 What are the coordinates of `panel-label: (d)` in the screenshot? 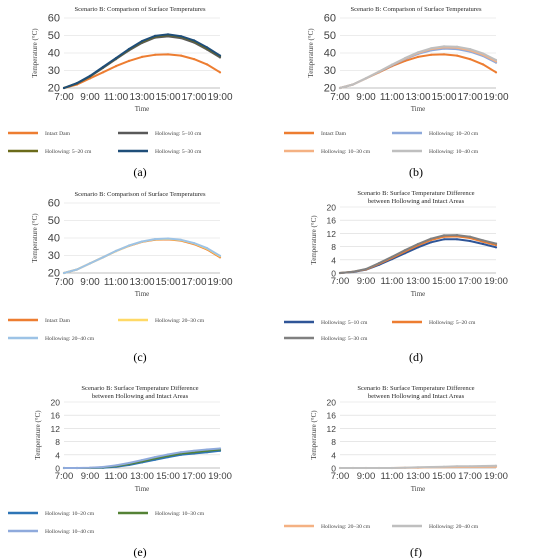 It's located at (416, 357).